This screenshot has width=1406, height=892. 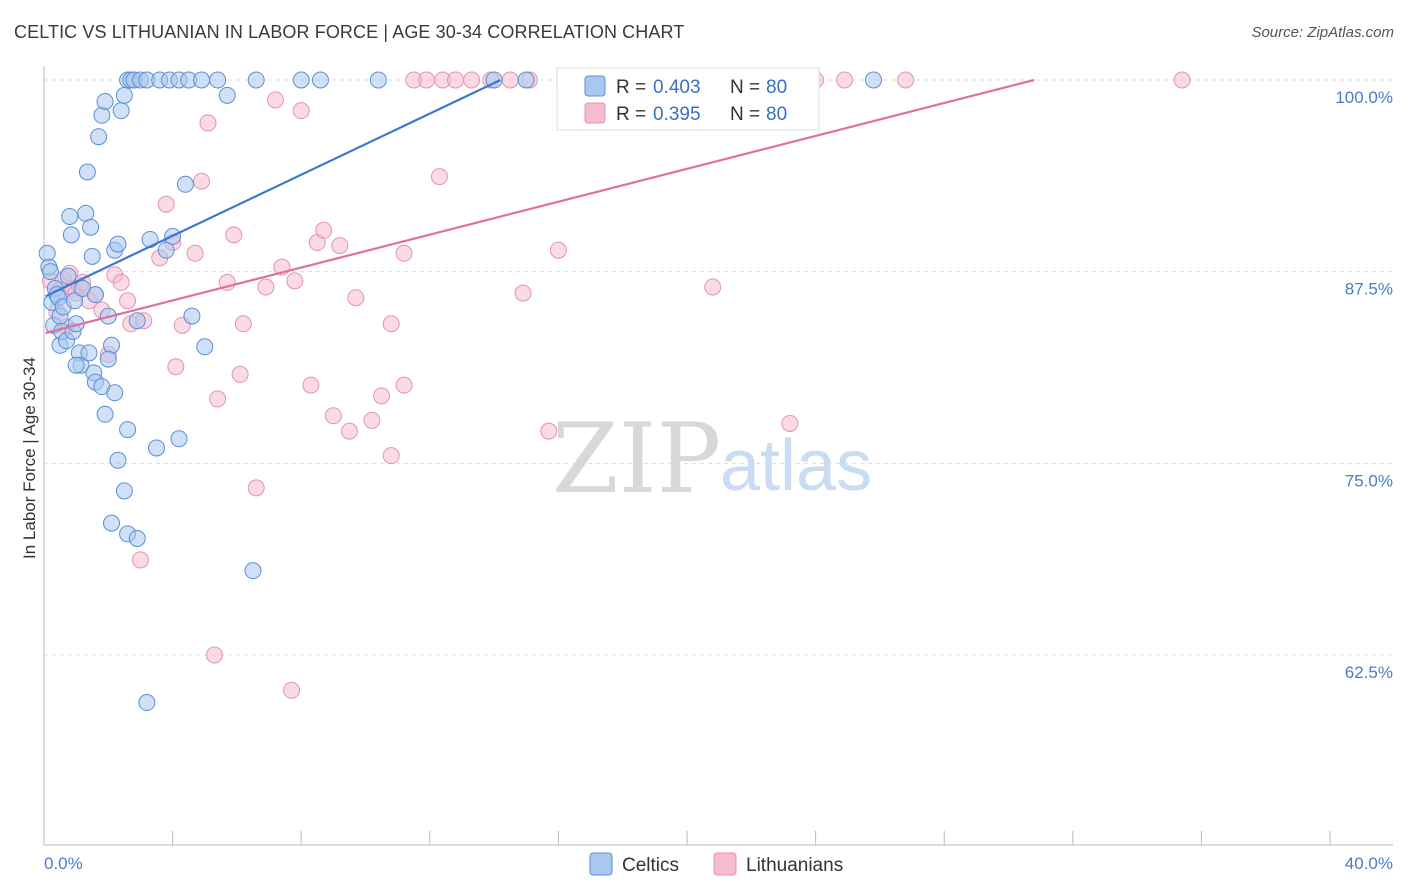 What do you see at coordinates (688, 99) in the screenshot?
I see `stats-legend: R = 0.403 N = 80 R = 0.395 N = 80` at bounding box center [688, 99].